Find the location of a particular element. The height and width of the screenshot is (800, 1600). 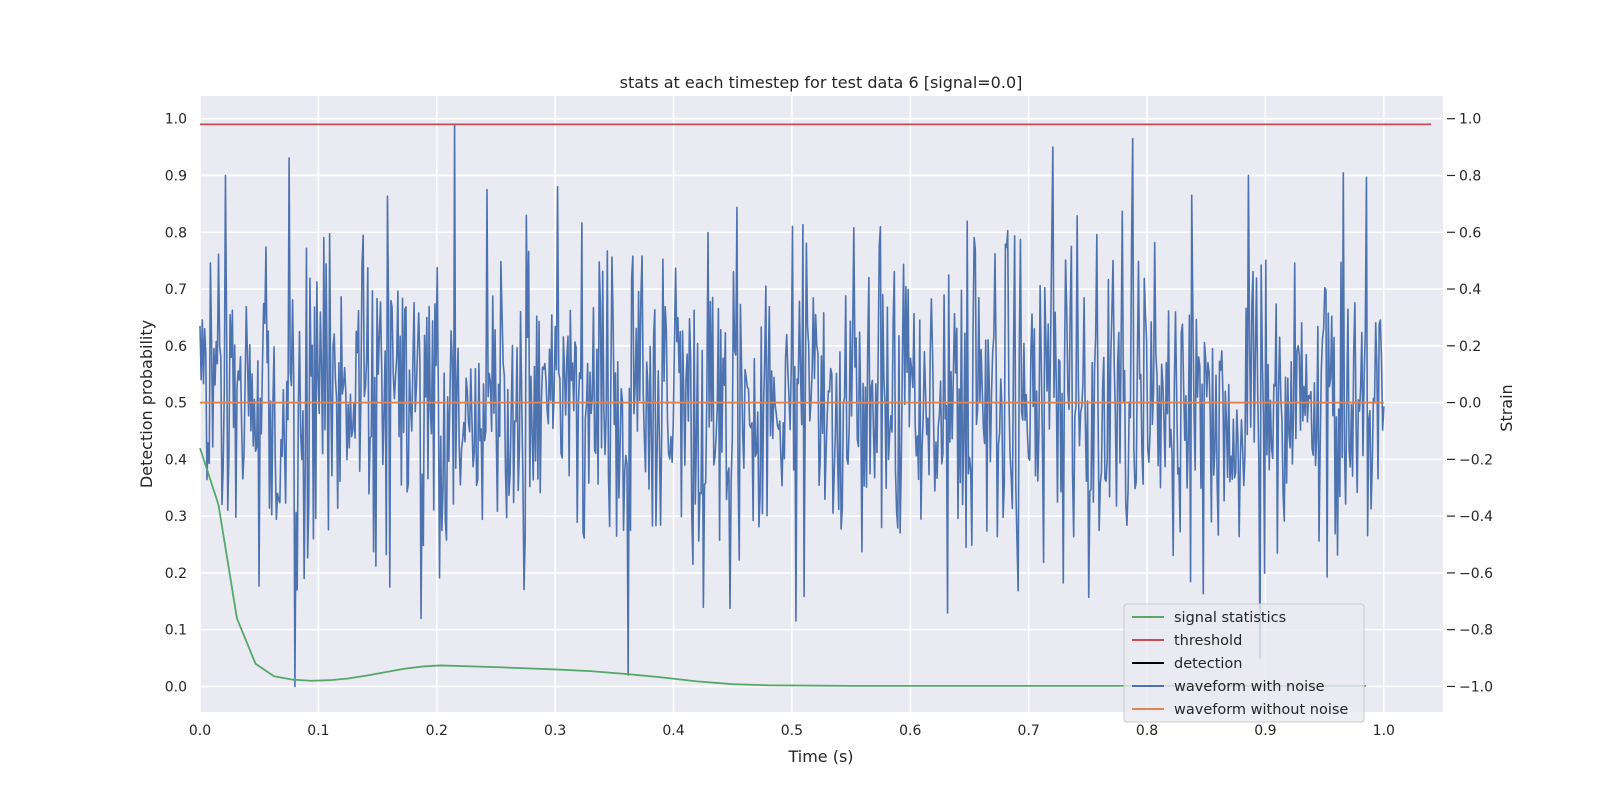

y-right-tick-label: −0.2 is located at coordinates (1476, 460).